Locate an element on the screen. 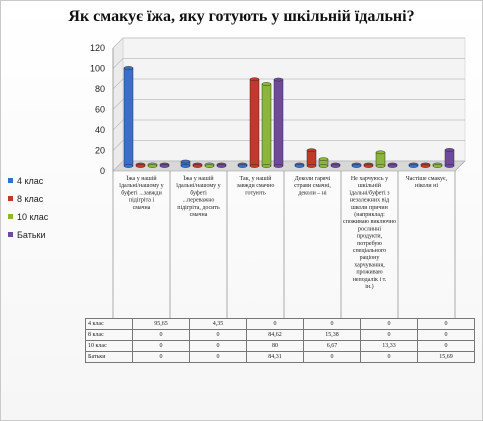  table-row-header: 4 клас is located at coordinates (109, 324).